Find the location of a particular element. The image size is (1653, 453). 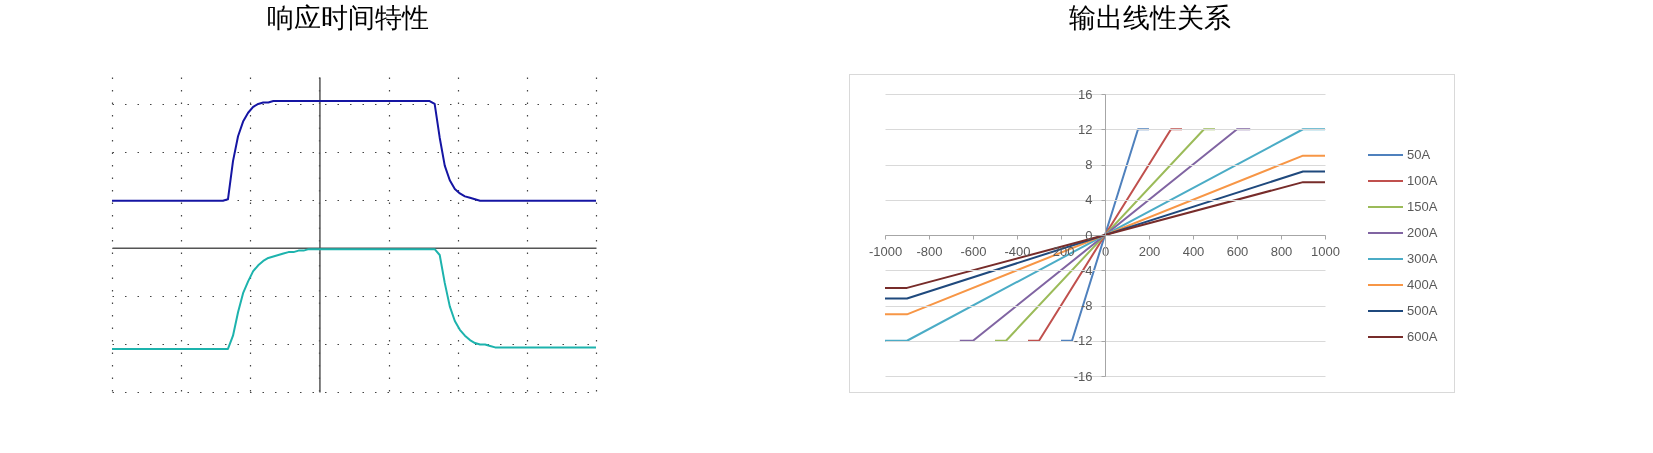

chart-title: 输出线性关系 is located at coordinates (1150, 18).